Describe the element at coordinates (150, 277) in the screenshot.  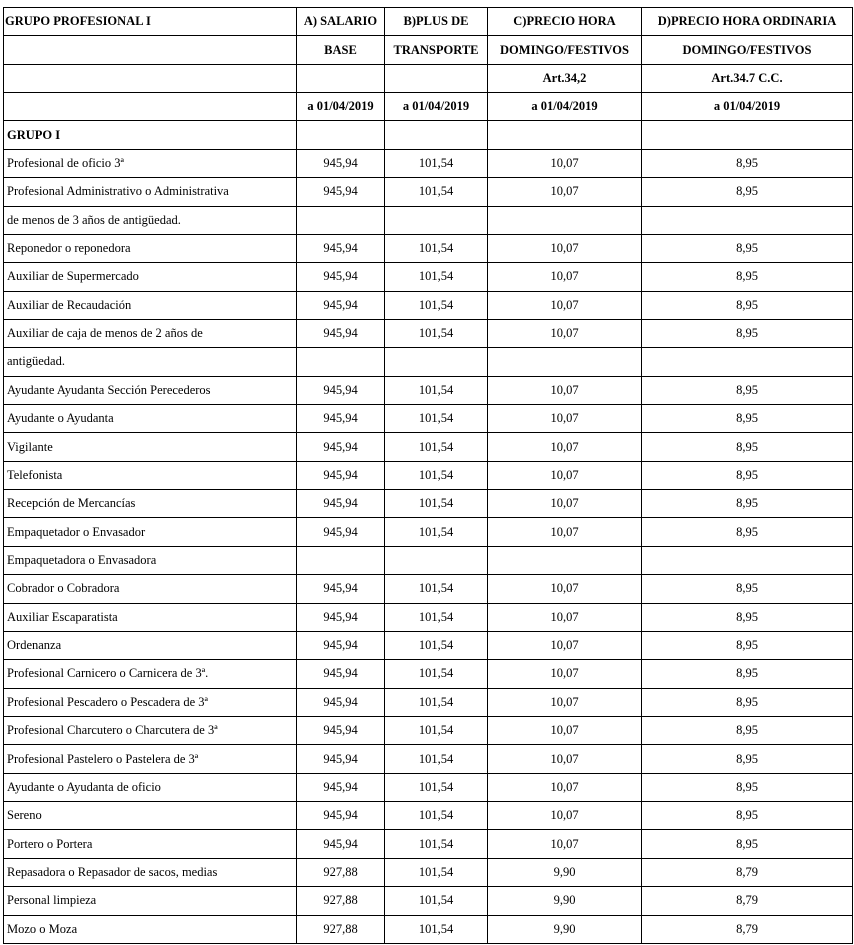
I see `cell: Auxiliar de Supermercado` at that location.